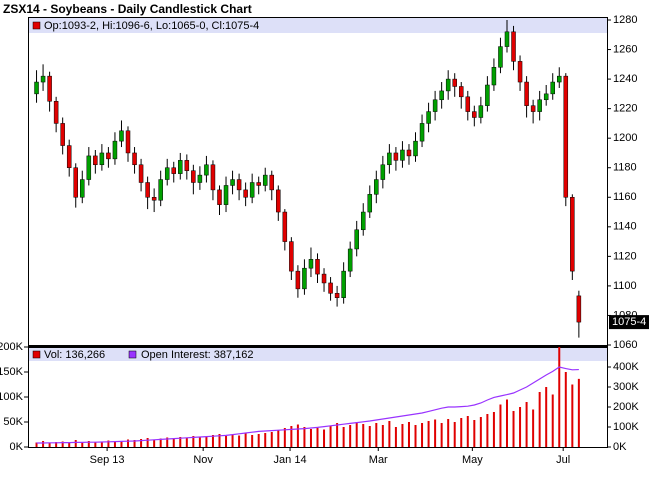 The height and width of the screenshot is (487, 650). What do you see at coordinates (12, 372) in the screenshot?
I see `y-tick-label: 150K` at bounding box center [12, 372].